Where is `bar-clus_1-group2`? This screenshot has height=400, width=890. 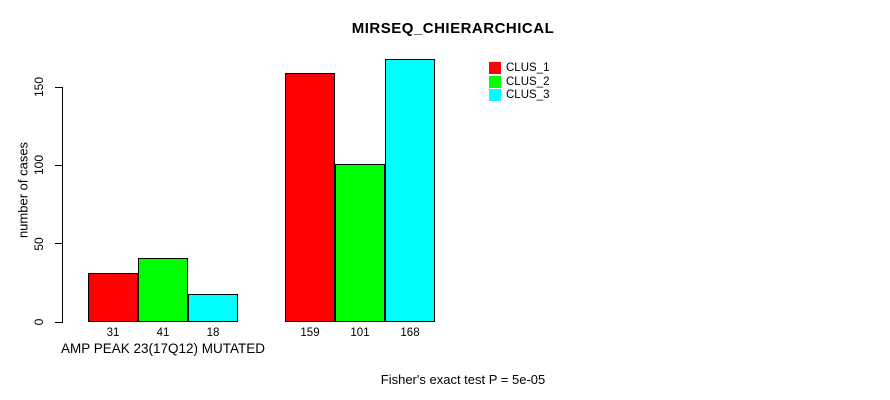
bar-clus_1-group2 is located at coordinates (310, 197).